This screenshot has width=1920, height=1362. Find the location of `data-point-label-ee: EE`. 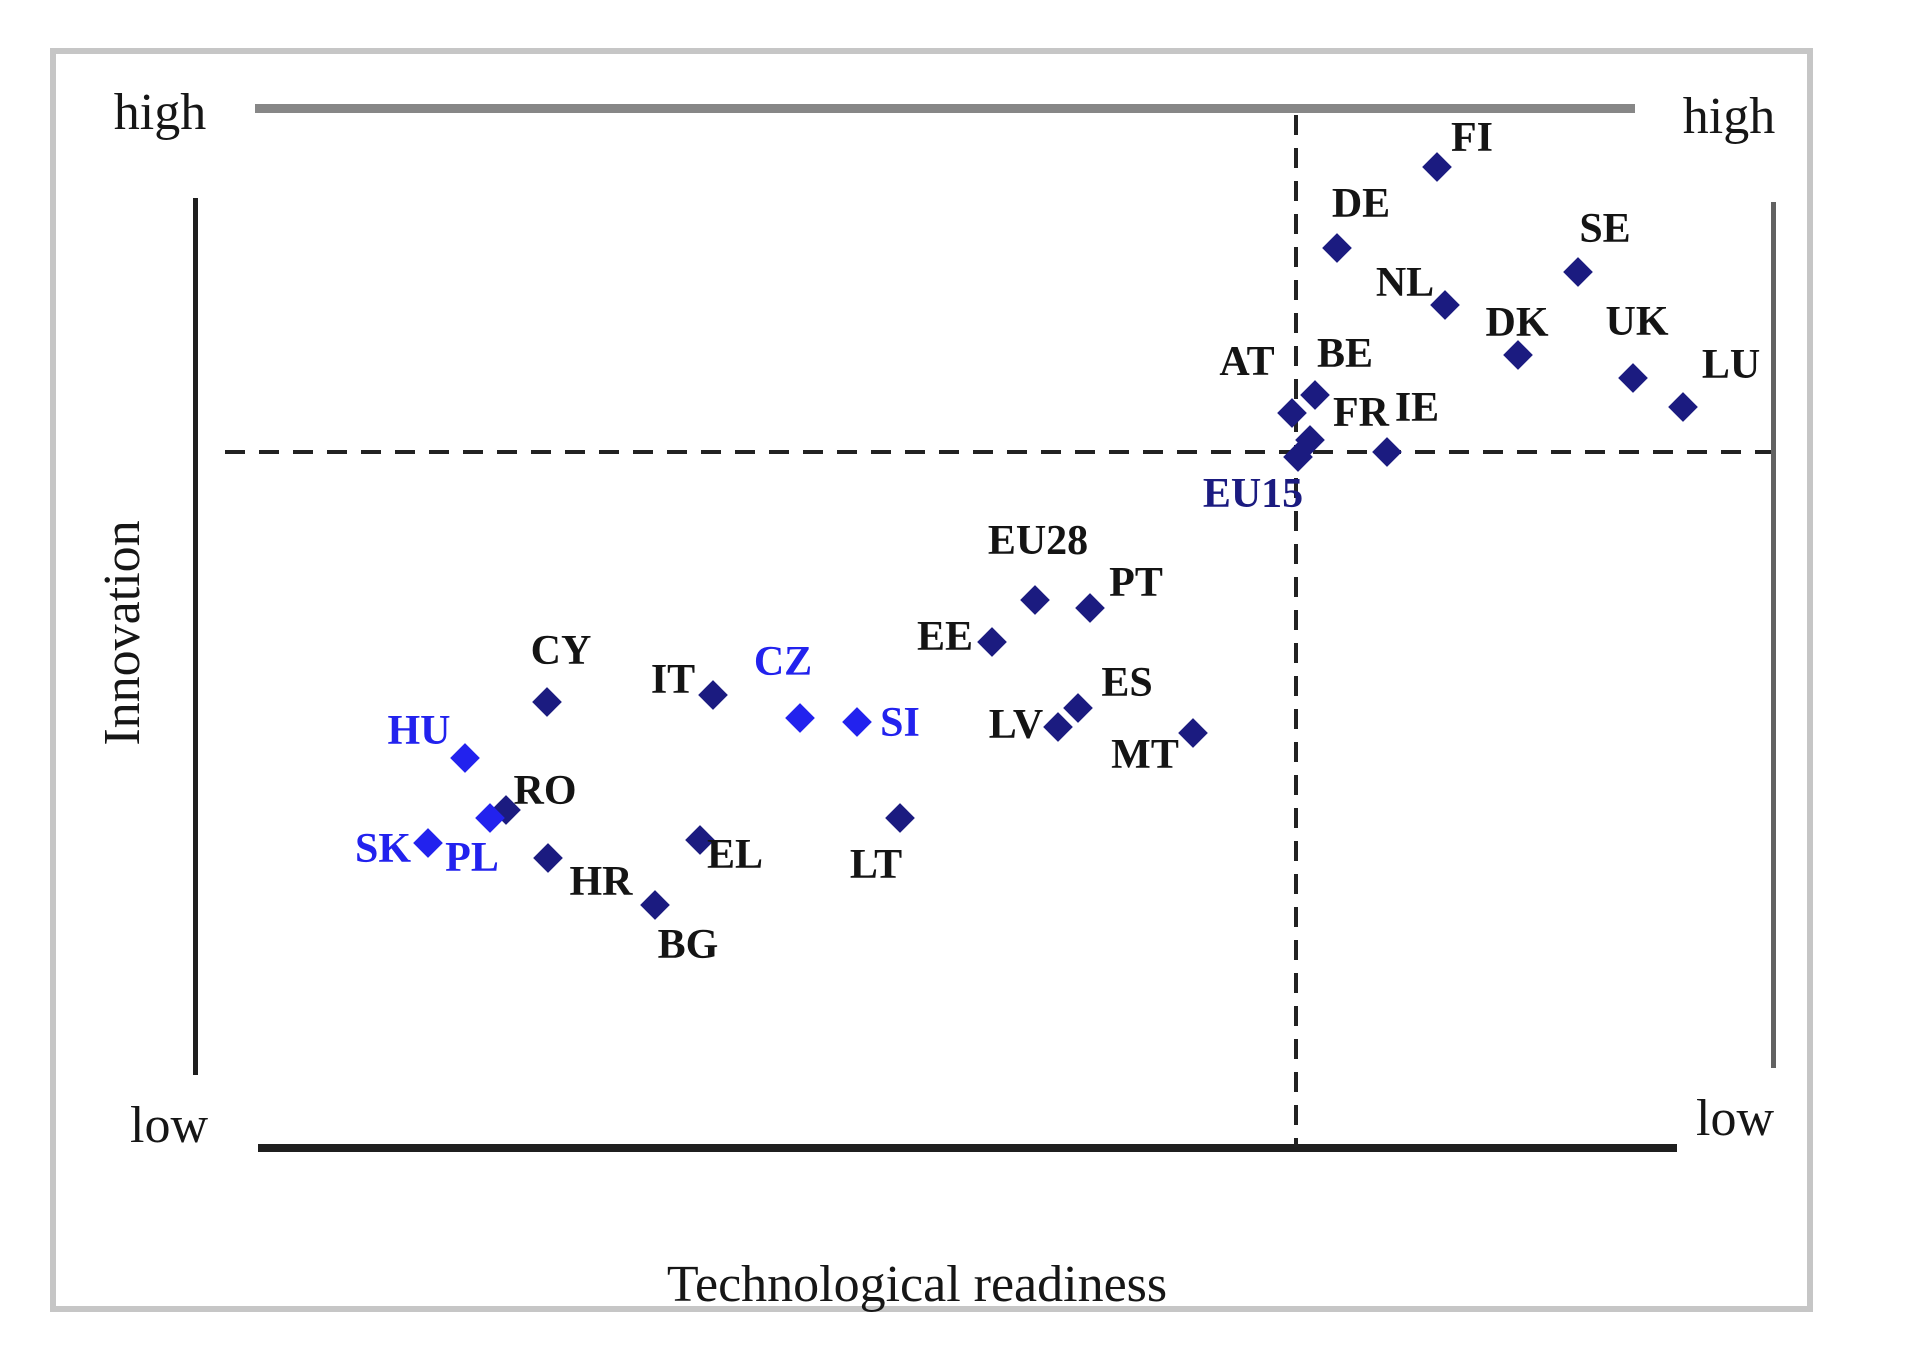

data-point-label-ee: EE is located at coordinates (945, 637).